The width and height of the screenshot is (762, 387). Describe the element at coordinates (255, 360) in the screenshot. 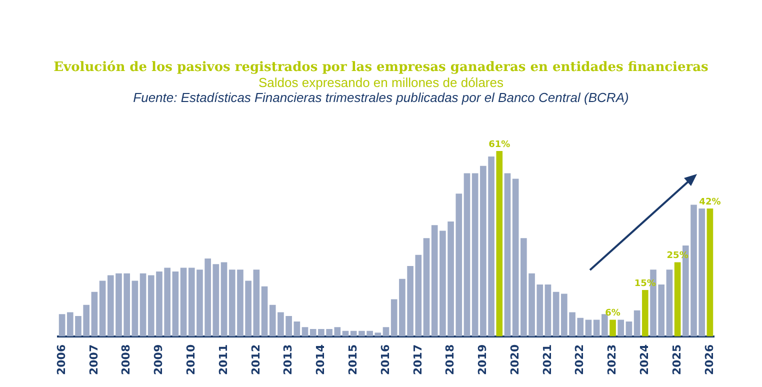

I see `x-tick-label: 2012` at that location.